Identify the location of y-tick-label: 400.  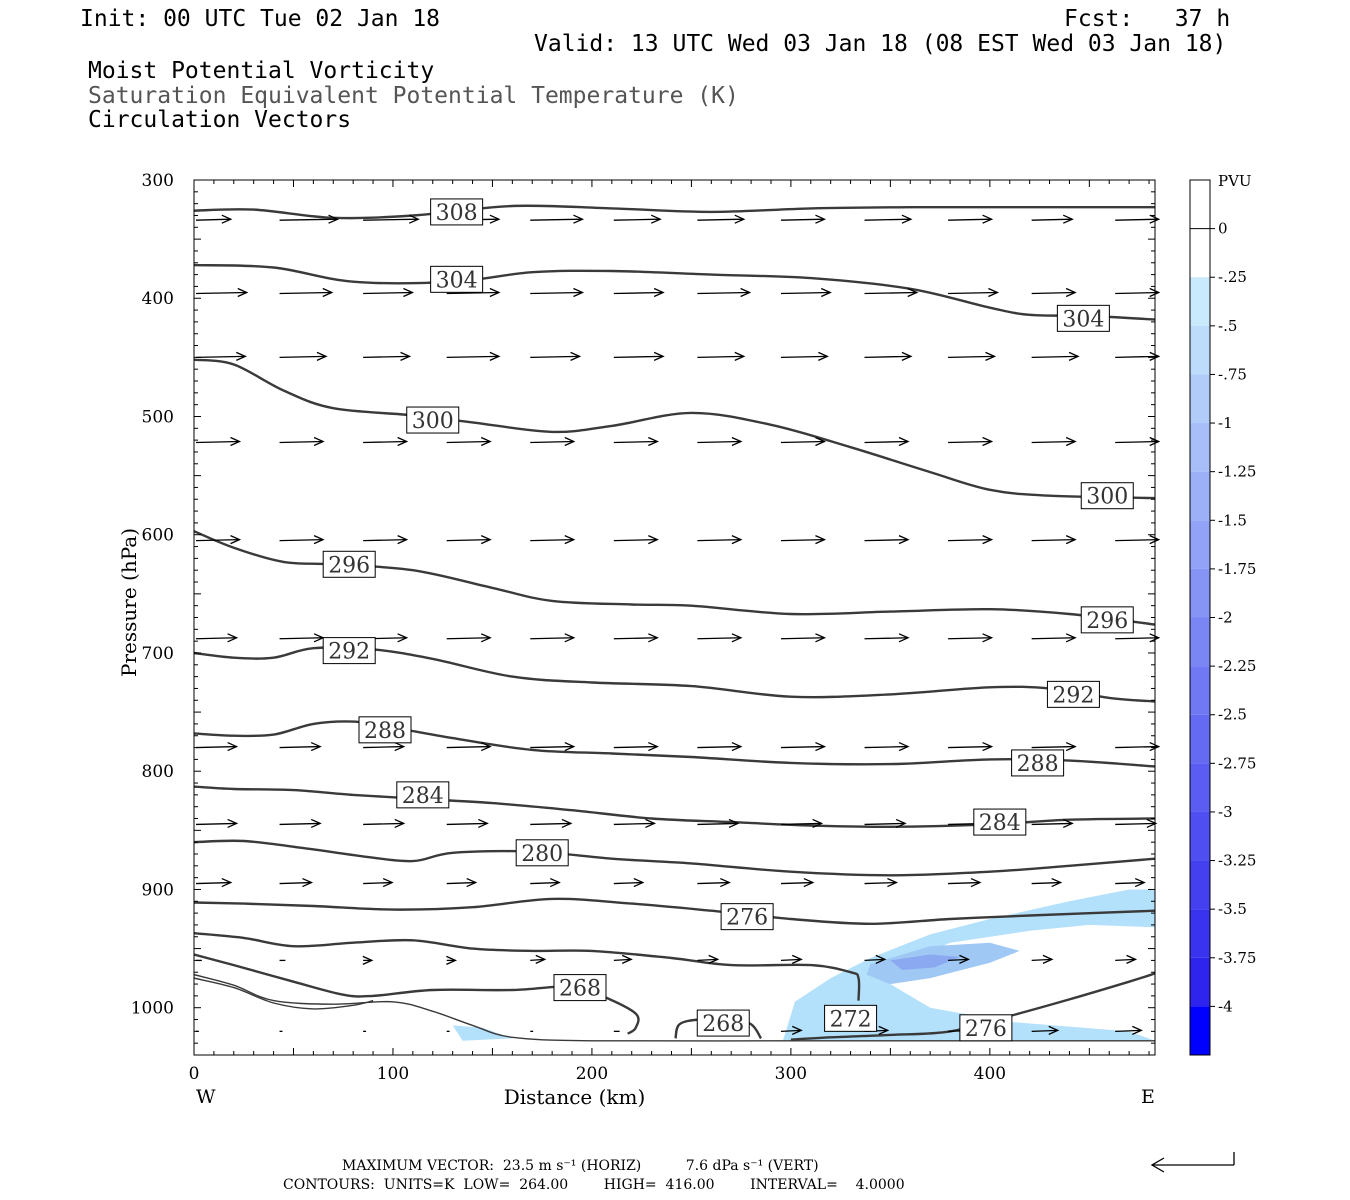
(158, 299).